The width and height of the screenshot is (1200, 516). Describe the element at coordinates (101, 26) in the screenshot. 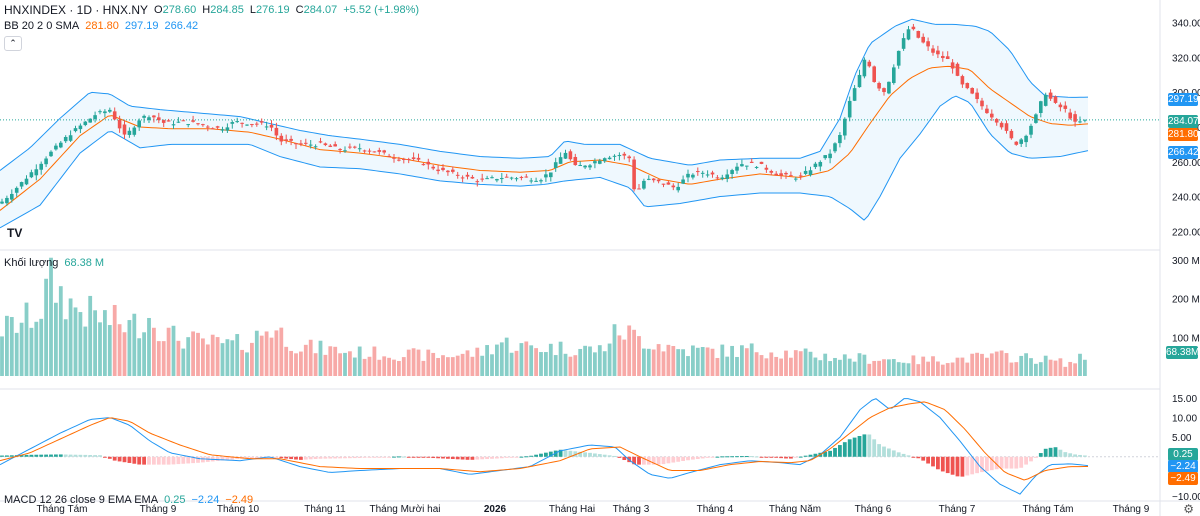

I see `bb-legend: BB 20 2 0 SMA 281.80 297.19 266.42` at that location.